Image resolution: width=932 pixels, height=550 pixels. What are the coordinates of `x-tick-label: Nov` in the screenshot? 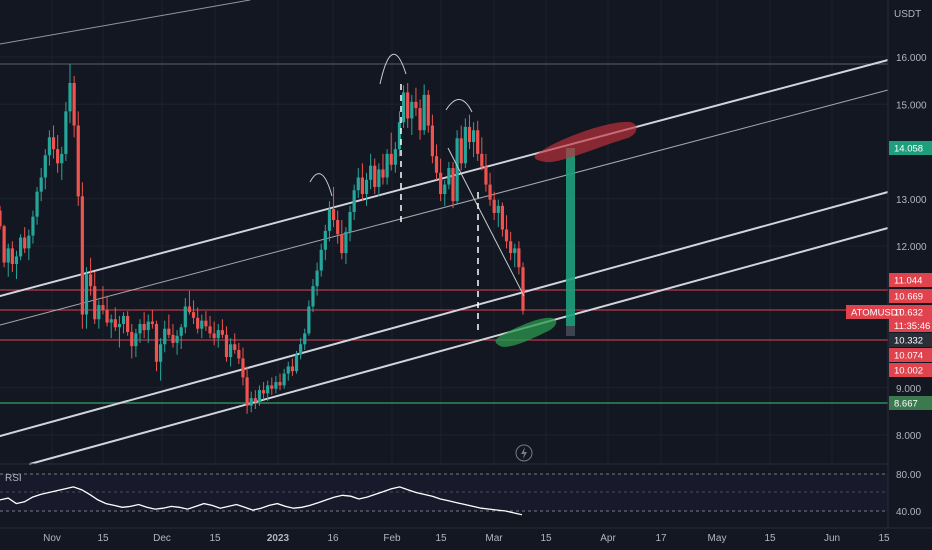 It's located at (52, 538).